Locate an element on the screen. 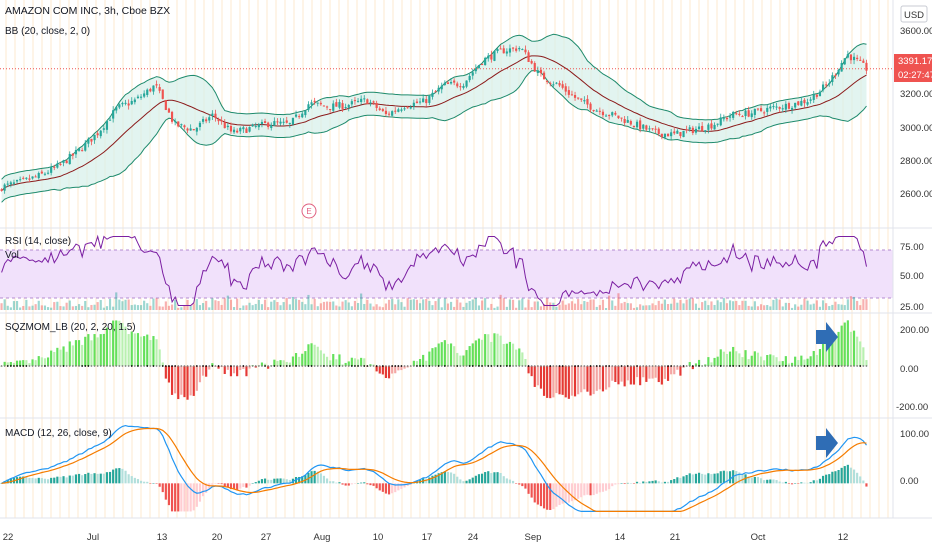 The width and height of the screenshot is (932, 550). rsi-volume-pane is located at coordinates (446, 272).